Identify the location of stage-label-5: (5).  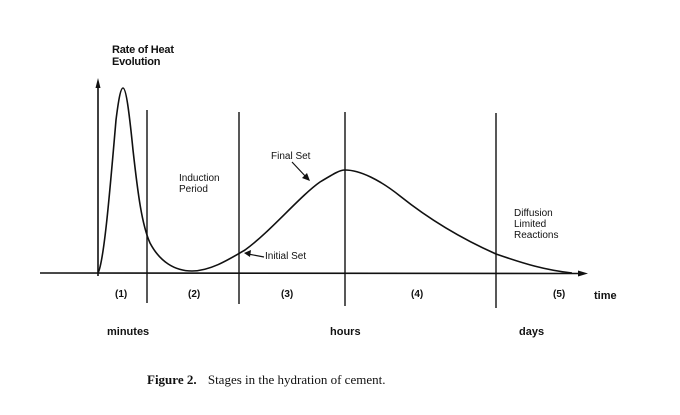
(559, 294).